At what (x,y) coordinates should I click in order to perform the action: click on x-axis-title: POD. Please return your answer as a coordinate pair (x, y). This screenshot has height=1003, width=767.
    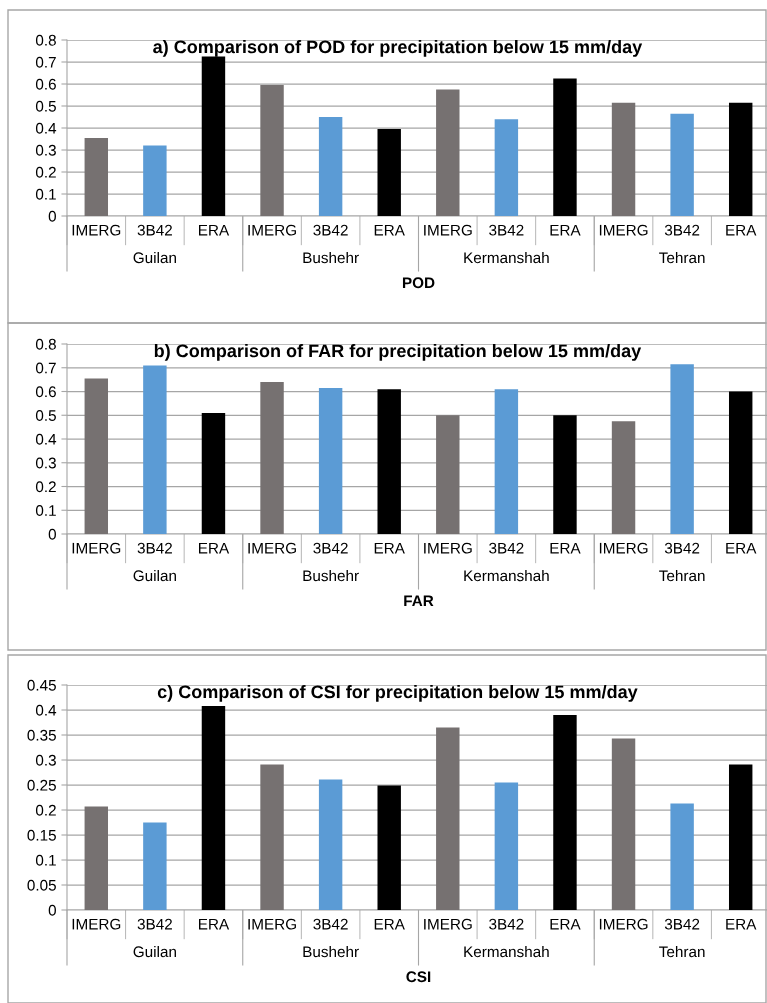
    Looking at the image, I should click on (418, 283).